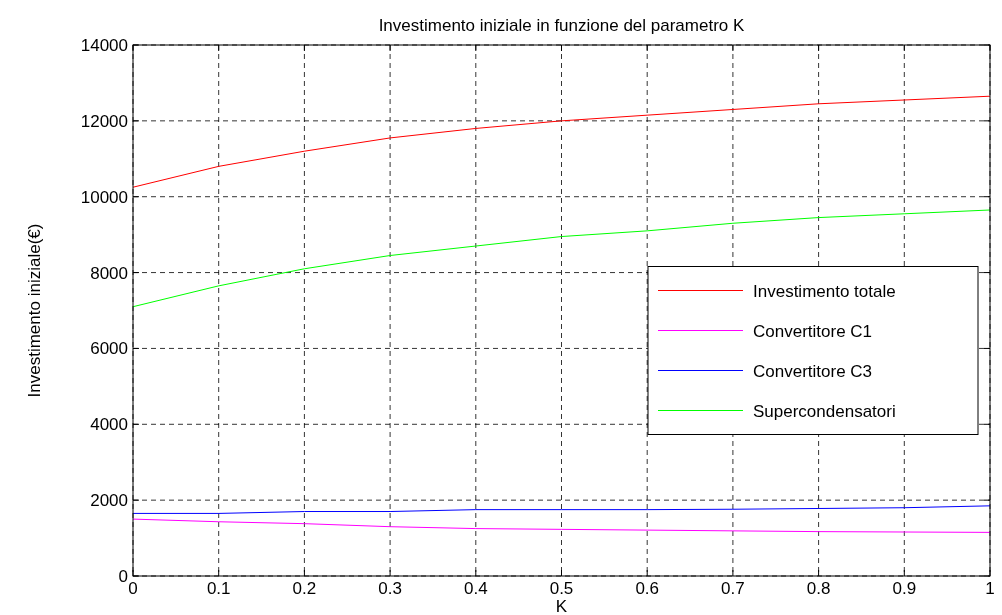 The height and width of the screenshot is (615, 1002). What do you see at coordinates (123, 576) in the screenshot?
I see `y-tick-label: 0` at bounding box center [123, 576].